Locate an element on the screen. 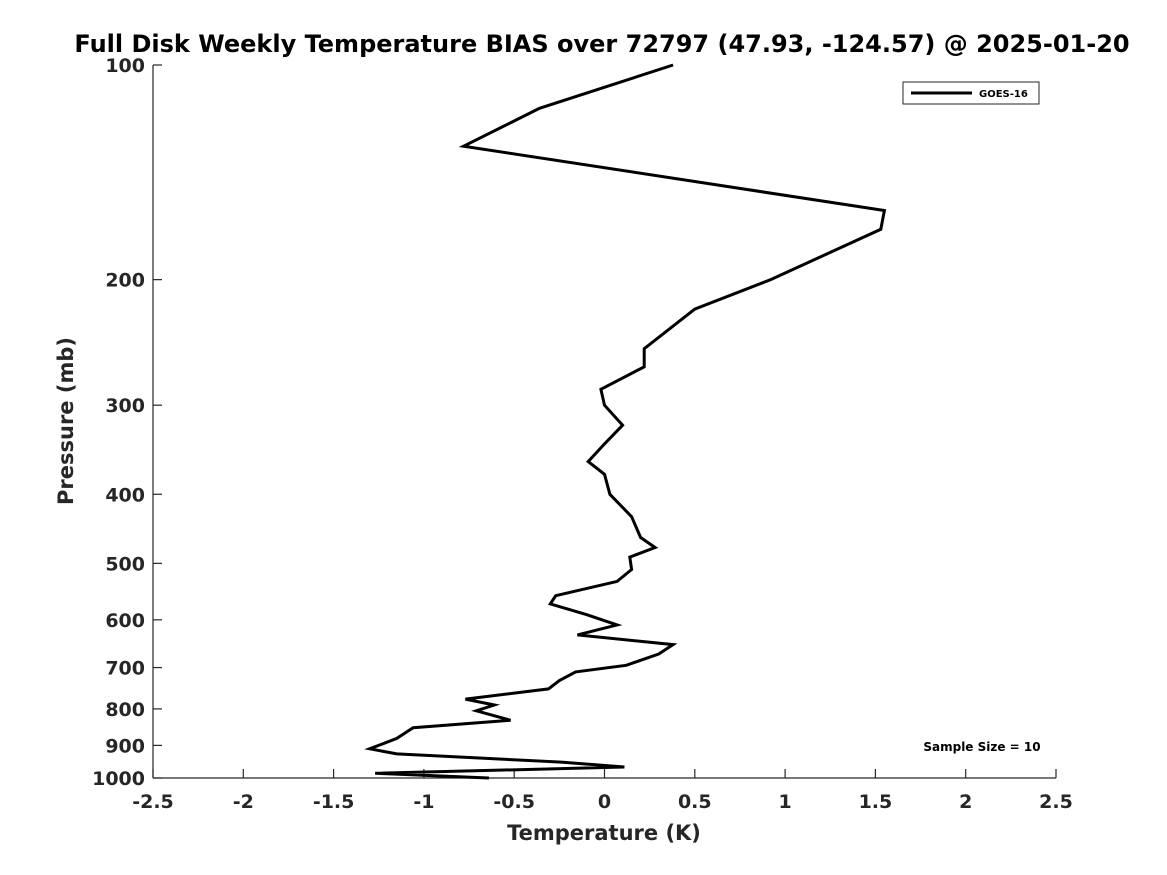  x-axis-label: Temperature (K) is located at coordinates (604, 833).